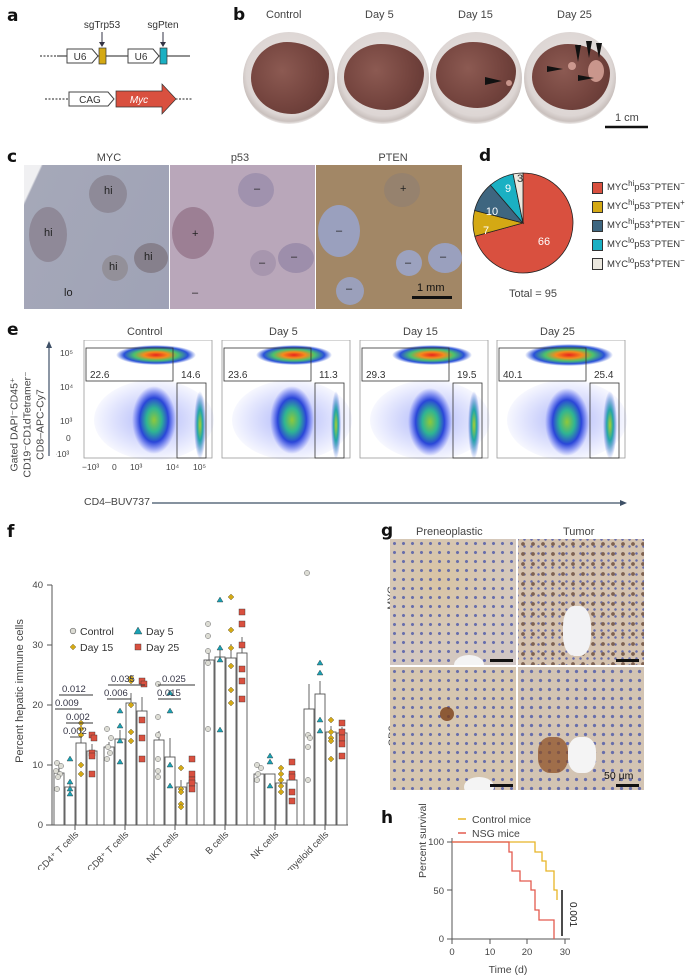 This screenshot has width=692, height=980. What do you see at coordinates (162, 648) in the screenshot?
I see `svg-text: Day 25` at bounding box center [162, 648].